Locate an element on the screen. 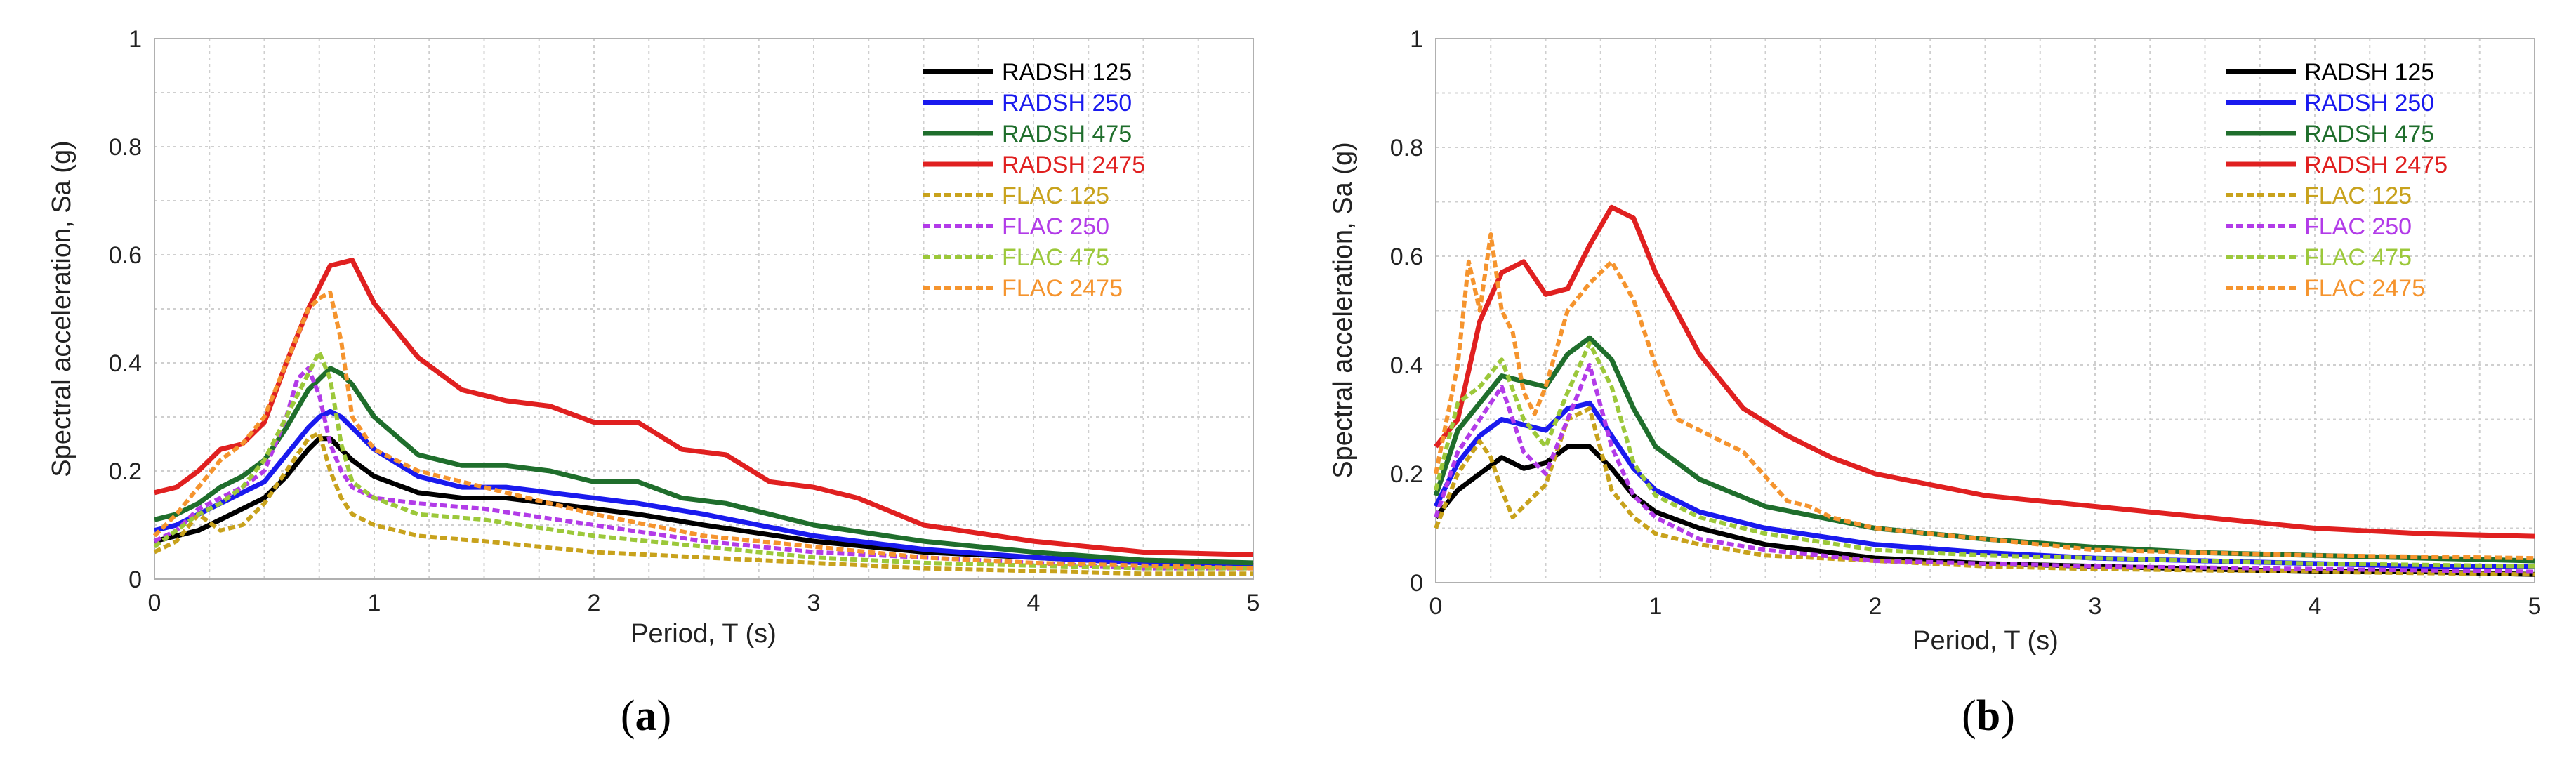 The width and height of the screenshot is (2576, 770). panel-label-b-letter: b is located at coordinates (1988, 716).